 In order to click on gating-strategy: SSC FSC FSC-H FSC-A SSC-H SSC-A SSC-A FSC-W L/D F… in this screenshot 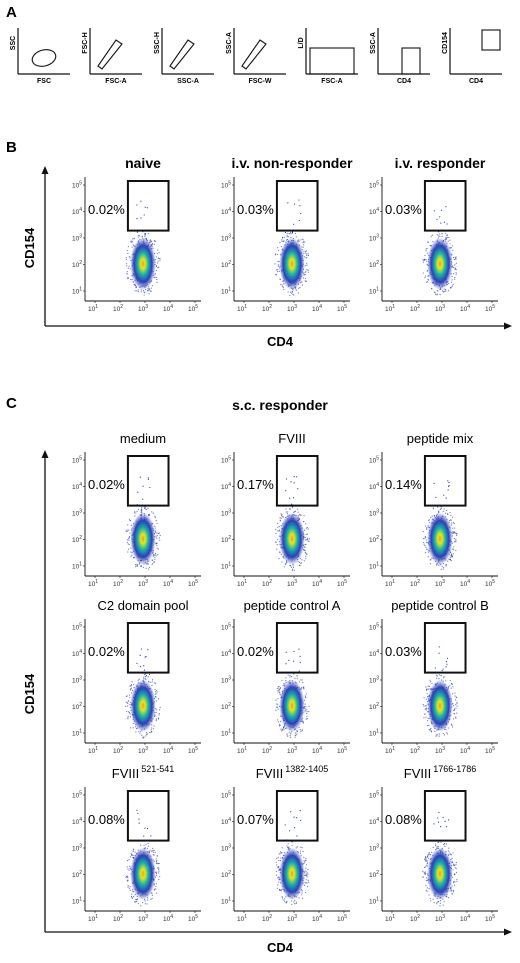, I will do `click(256, 56)`.